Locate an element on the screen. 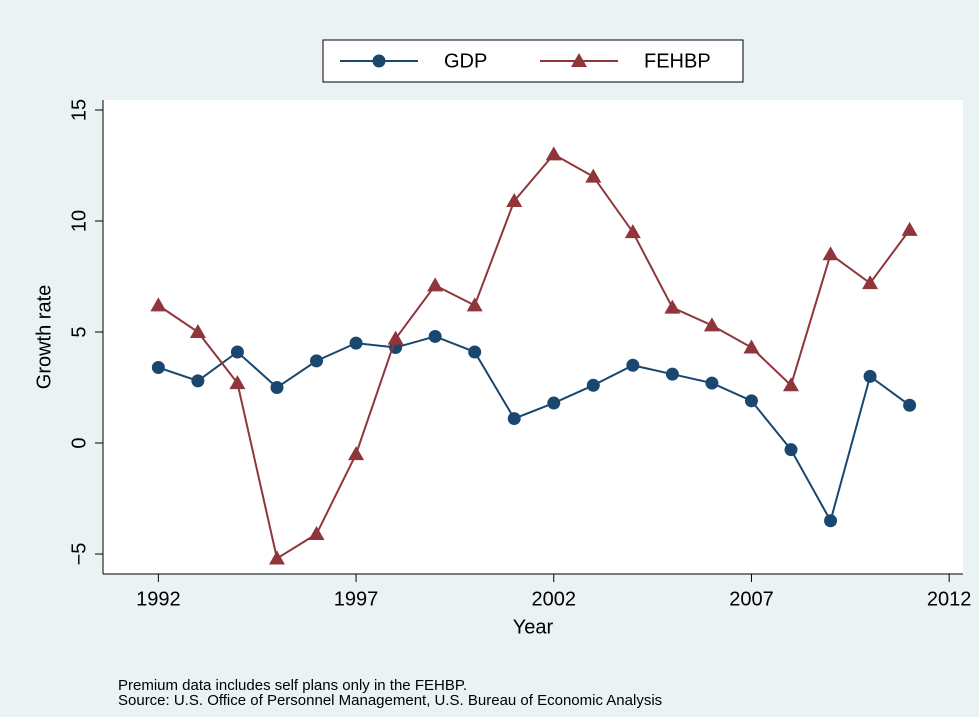 The width and height of the screenshot is (979, 717). y-tick-label: 5 is located at coordinates (79, 331).